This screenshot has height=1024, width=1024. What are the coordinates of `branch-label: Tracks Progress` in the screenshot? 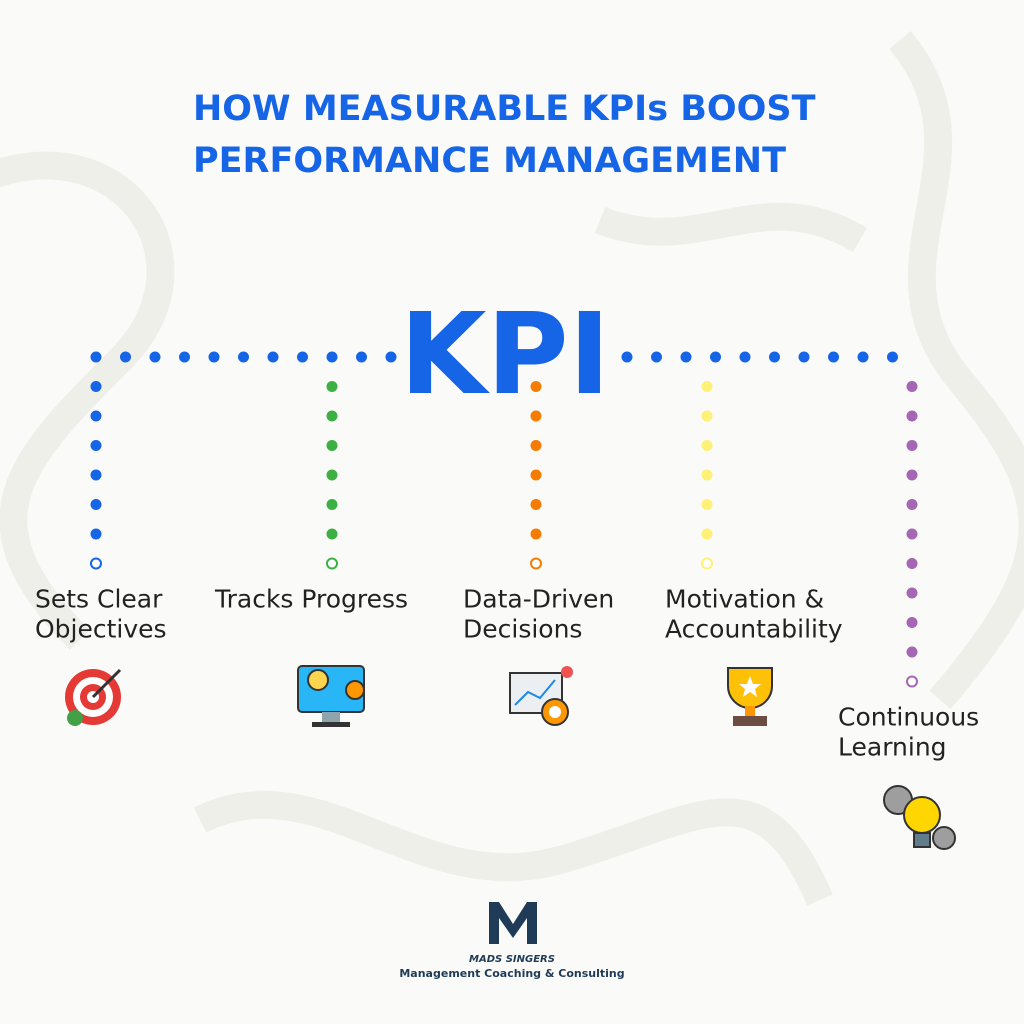 It's located at (311, 599).